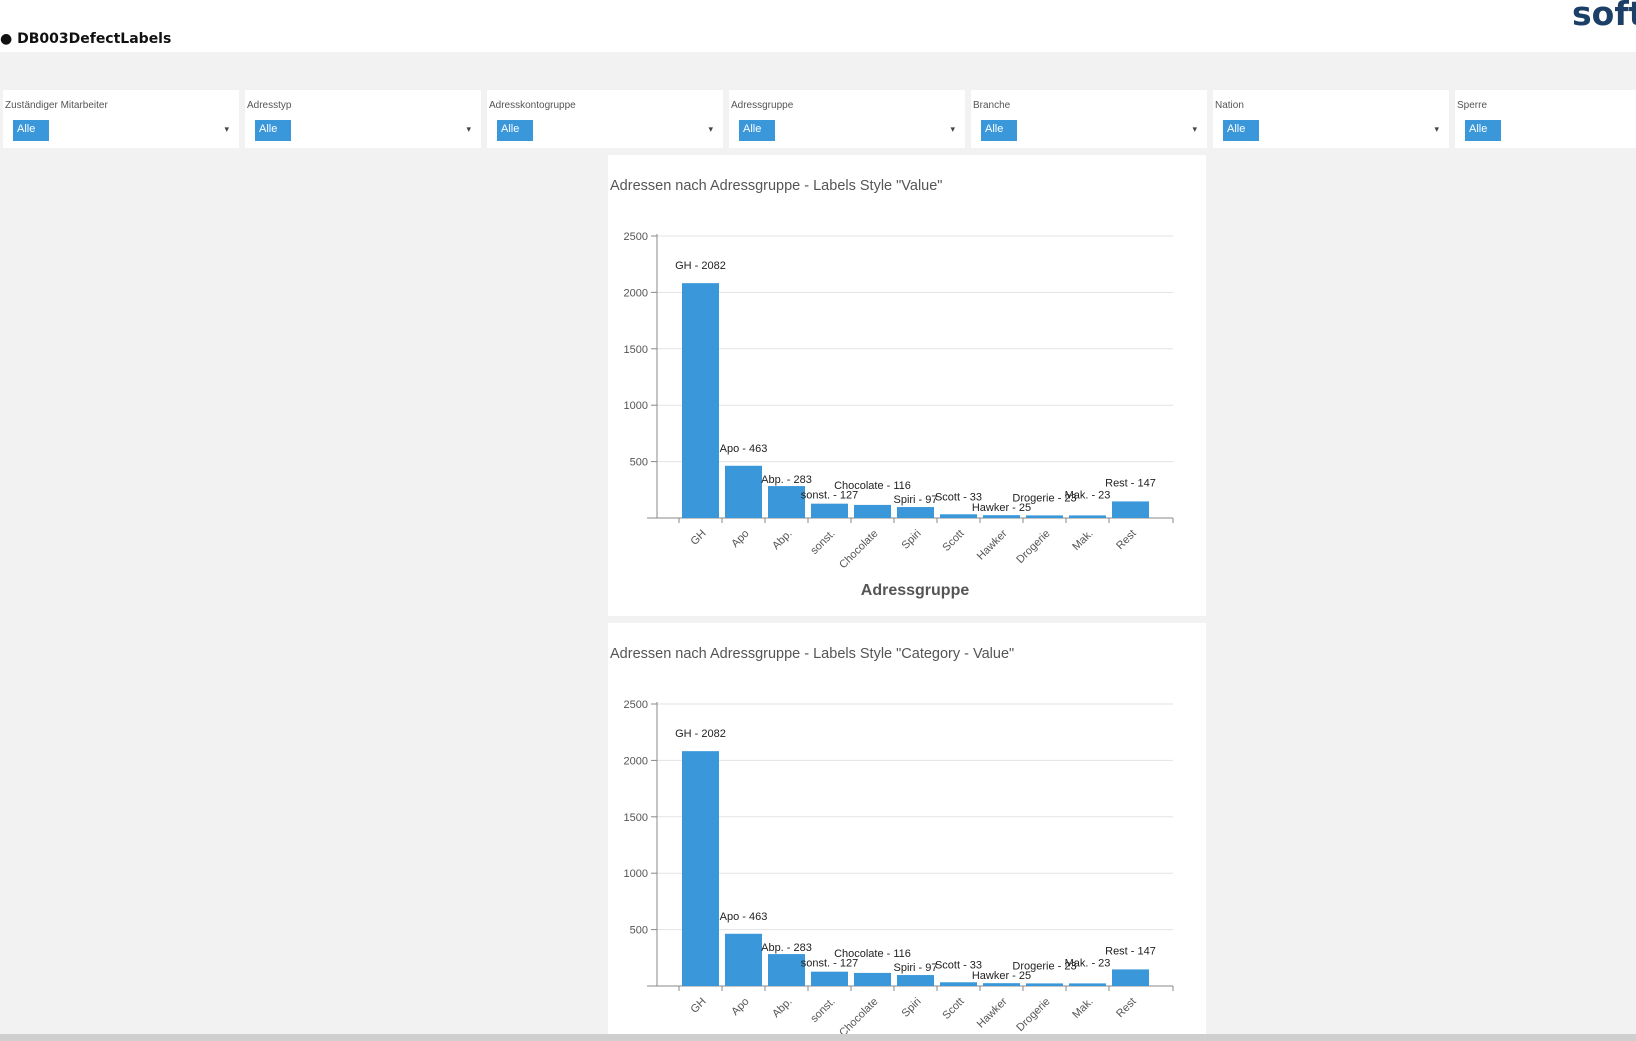 This screenshot has height=1041, width=1636. I want to click on filter-label: Adresskontogruppe, so click(532, 105).